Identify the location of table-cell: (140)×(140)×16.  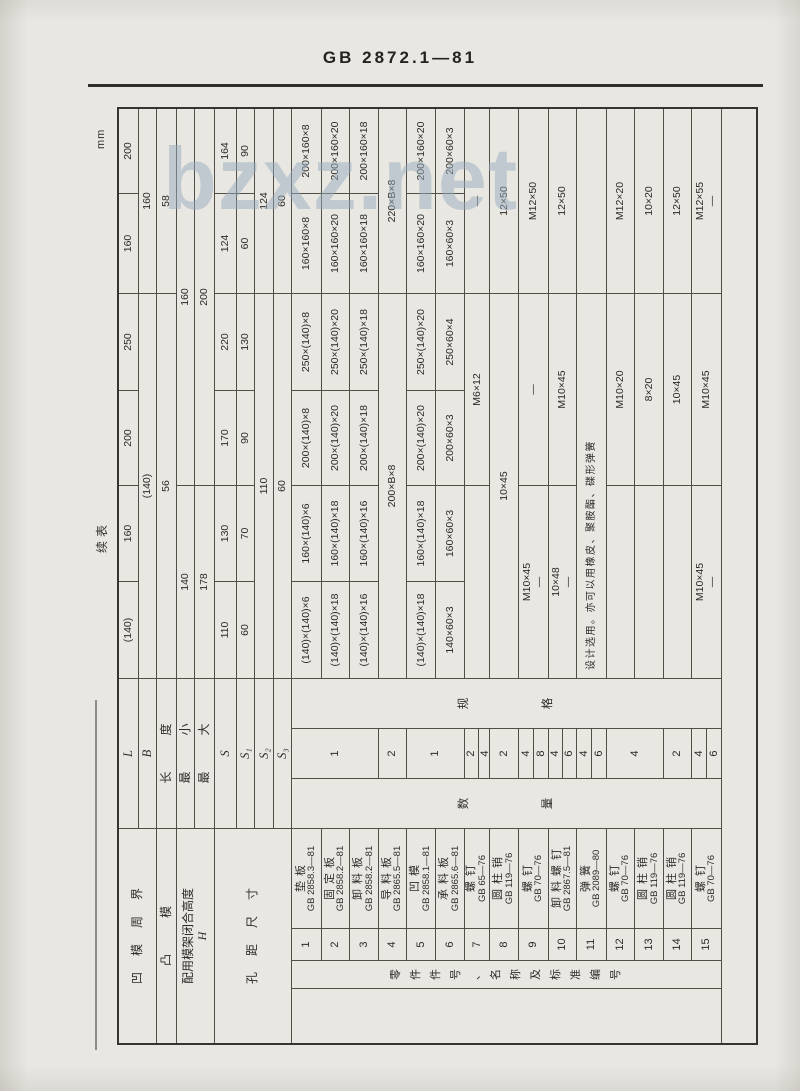
(364, 629).